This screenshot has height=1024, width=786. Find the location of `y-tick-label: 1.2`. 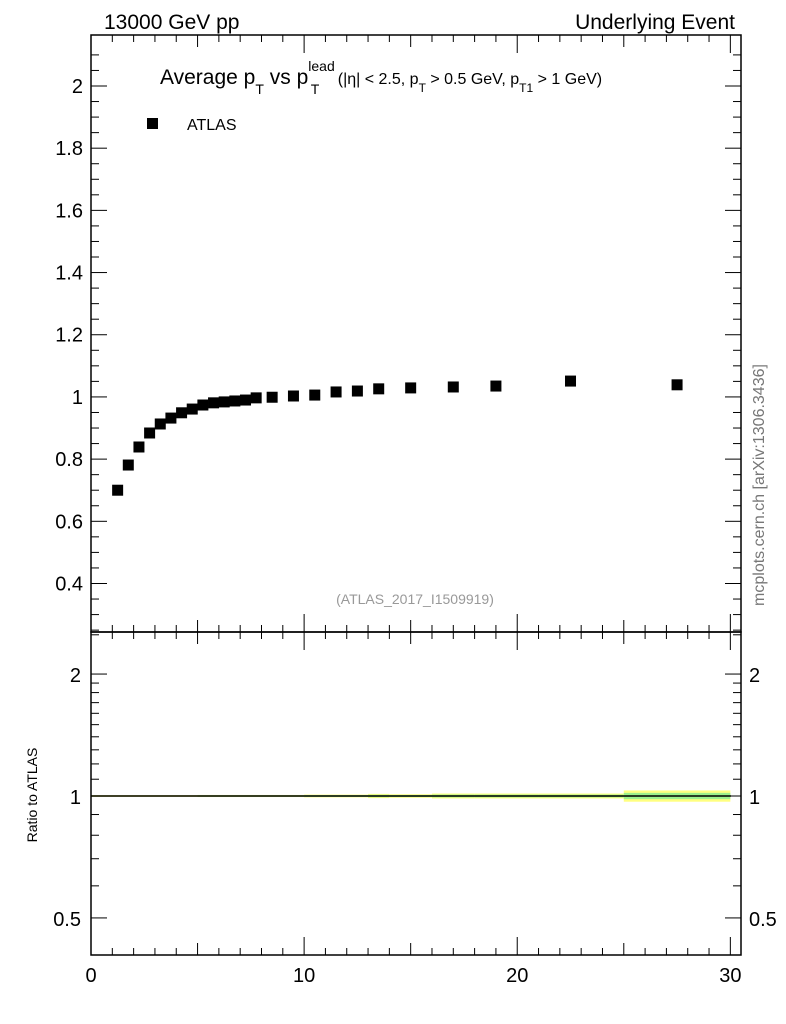

y-tick-label: 1.2 is located at coordinates (69, 336).